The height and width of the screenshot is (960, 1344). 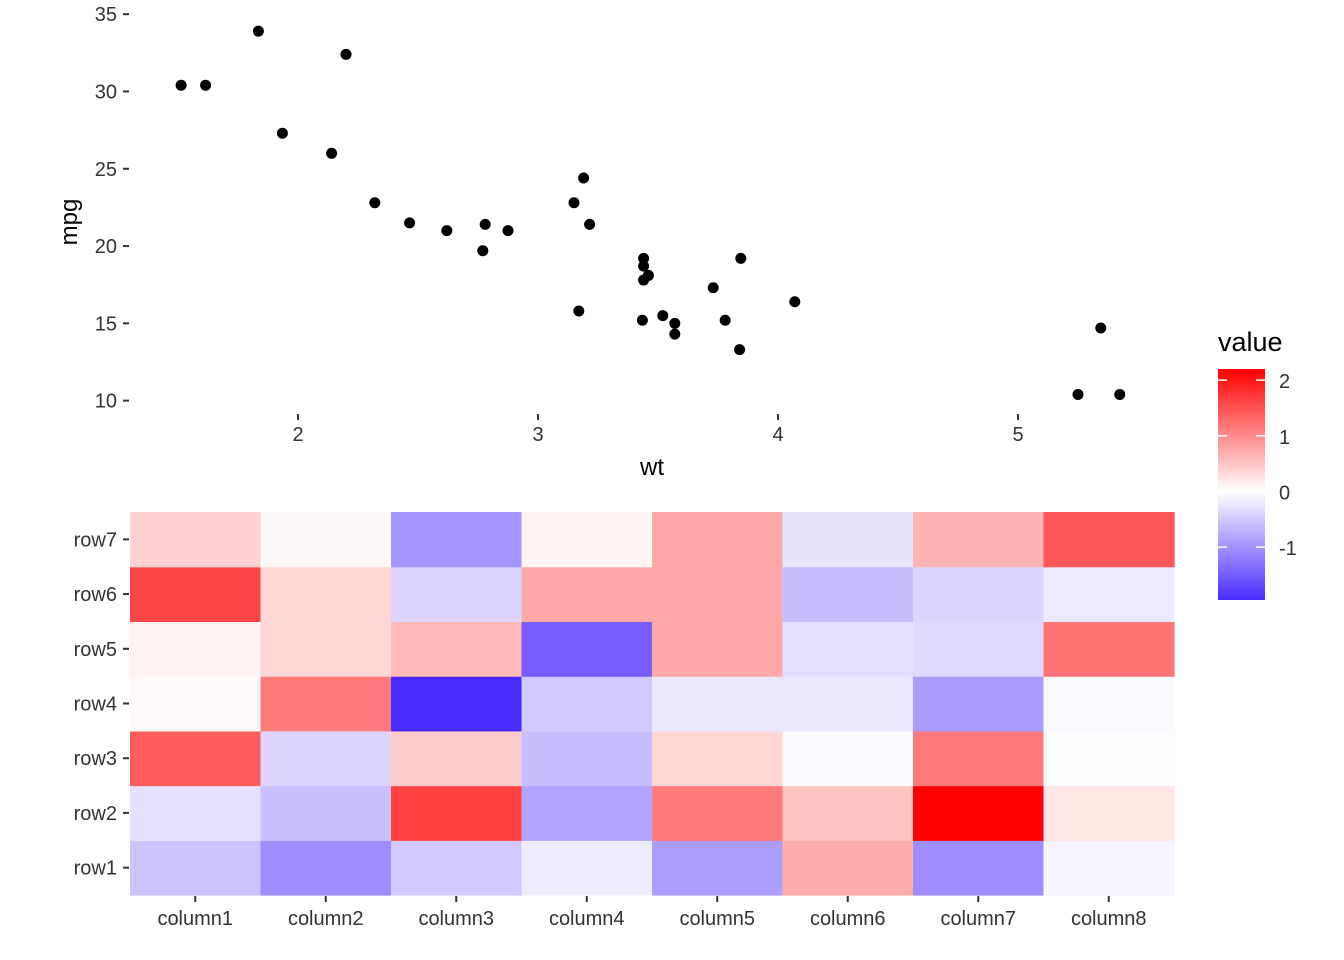 I want to click on scatter-x-tick-label: 3, so click(x=537, y=435).